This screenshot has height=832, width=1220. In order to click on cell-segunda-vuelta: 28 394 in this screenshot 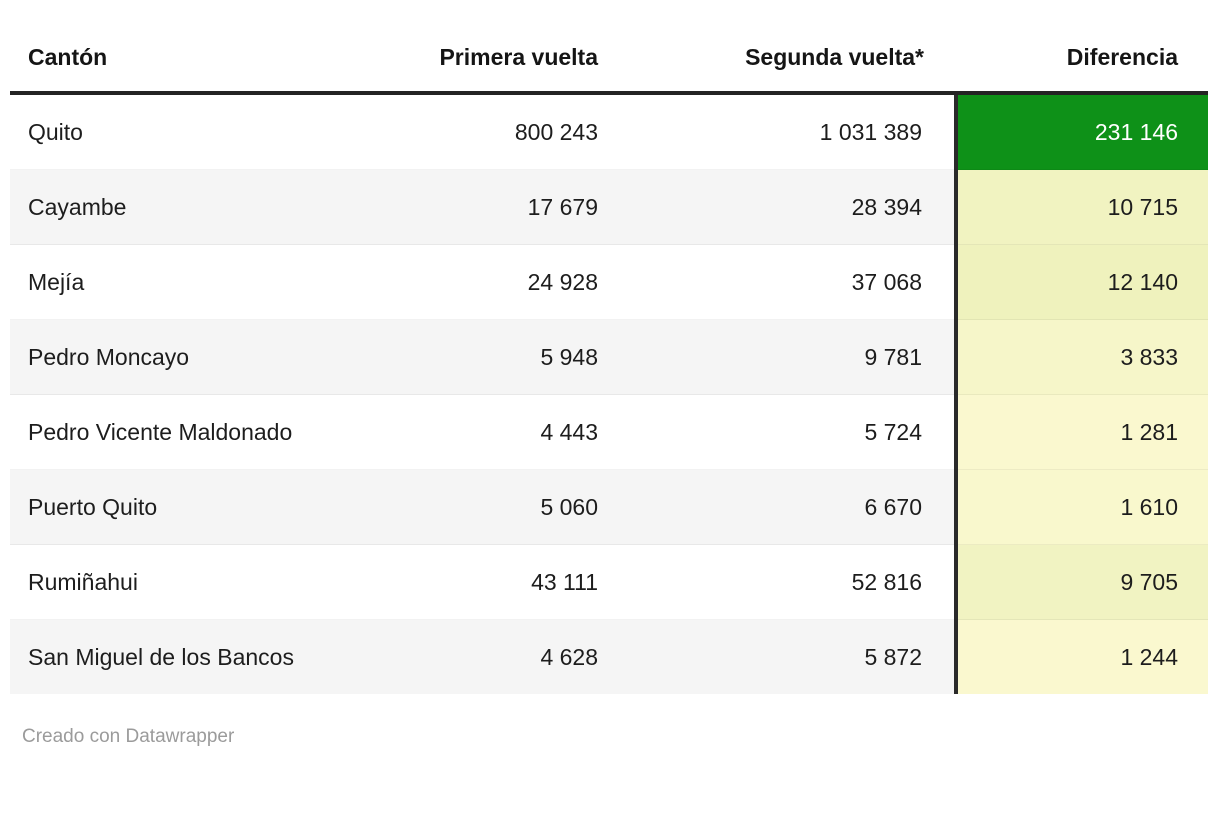, I will do `click(793, 207)`.